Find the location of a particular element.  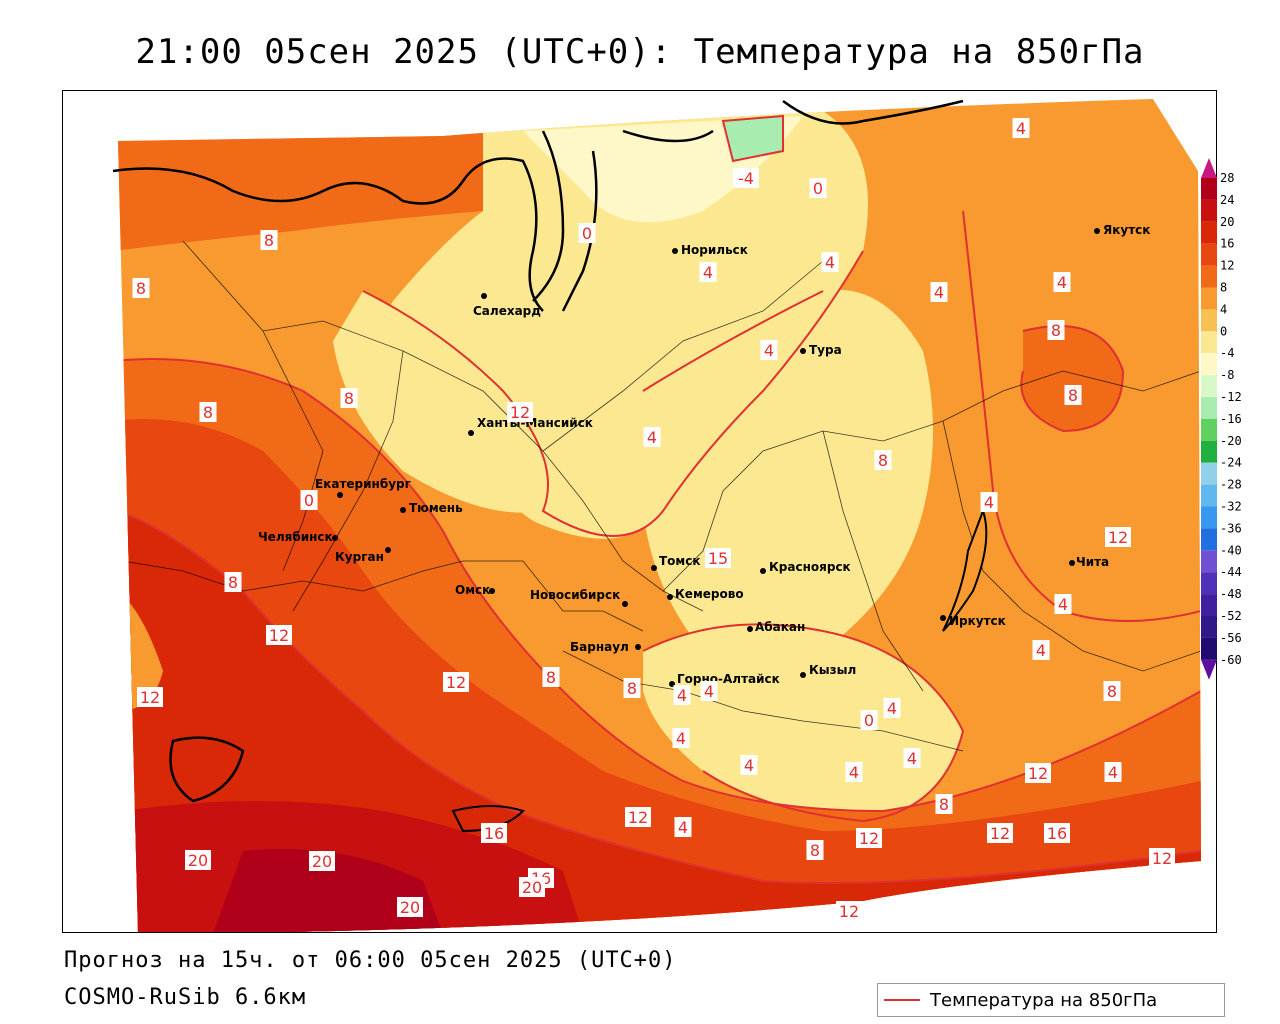

colorbar-tick-label: -40 is located at coordinates (1231, 550).